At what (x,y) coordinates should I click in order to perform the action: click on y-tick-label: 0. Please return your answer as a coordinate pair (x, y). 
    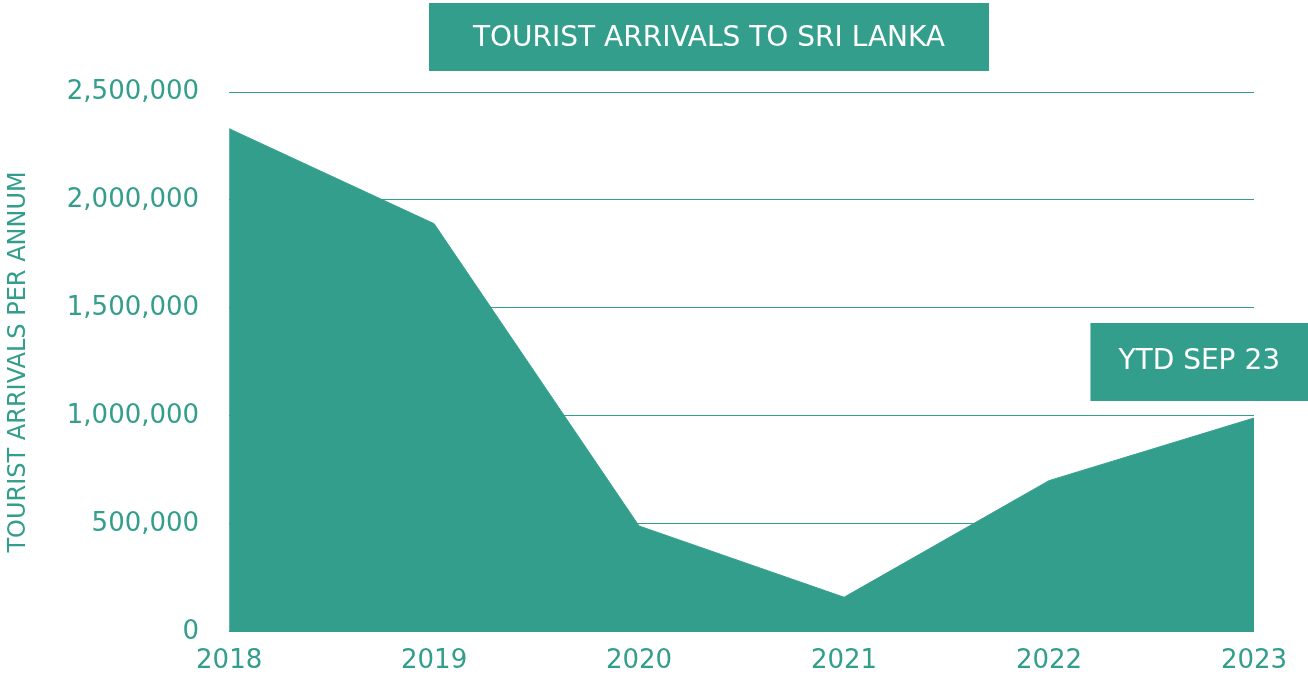
    Looking at the image, I should click on (191, 629).